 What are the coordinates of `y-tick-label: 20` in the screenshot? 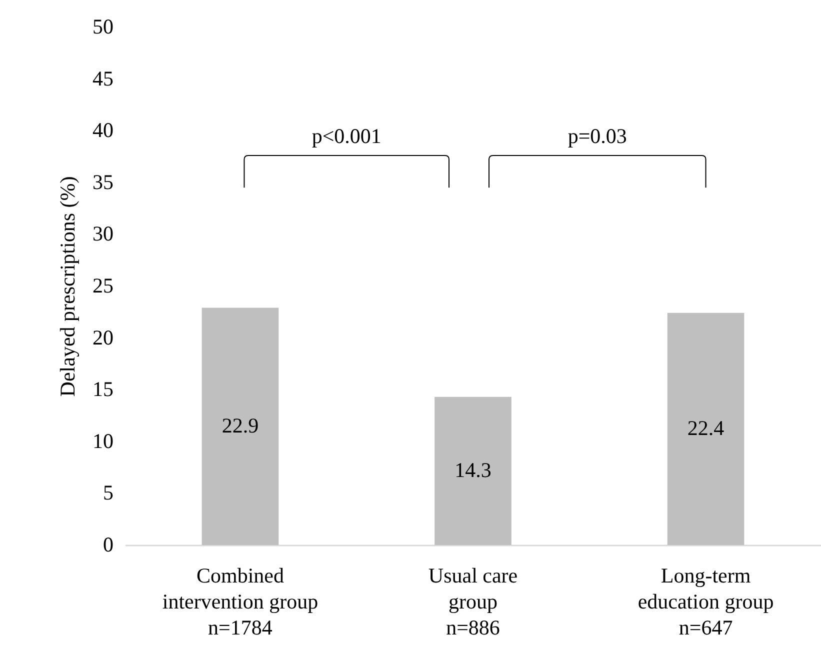 It's located at (103, 337).